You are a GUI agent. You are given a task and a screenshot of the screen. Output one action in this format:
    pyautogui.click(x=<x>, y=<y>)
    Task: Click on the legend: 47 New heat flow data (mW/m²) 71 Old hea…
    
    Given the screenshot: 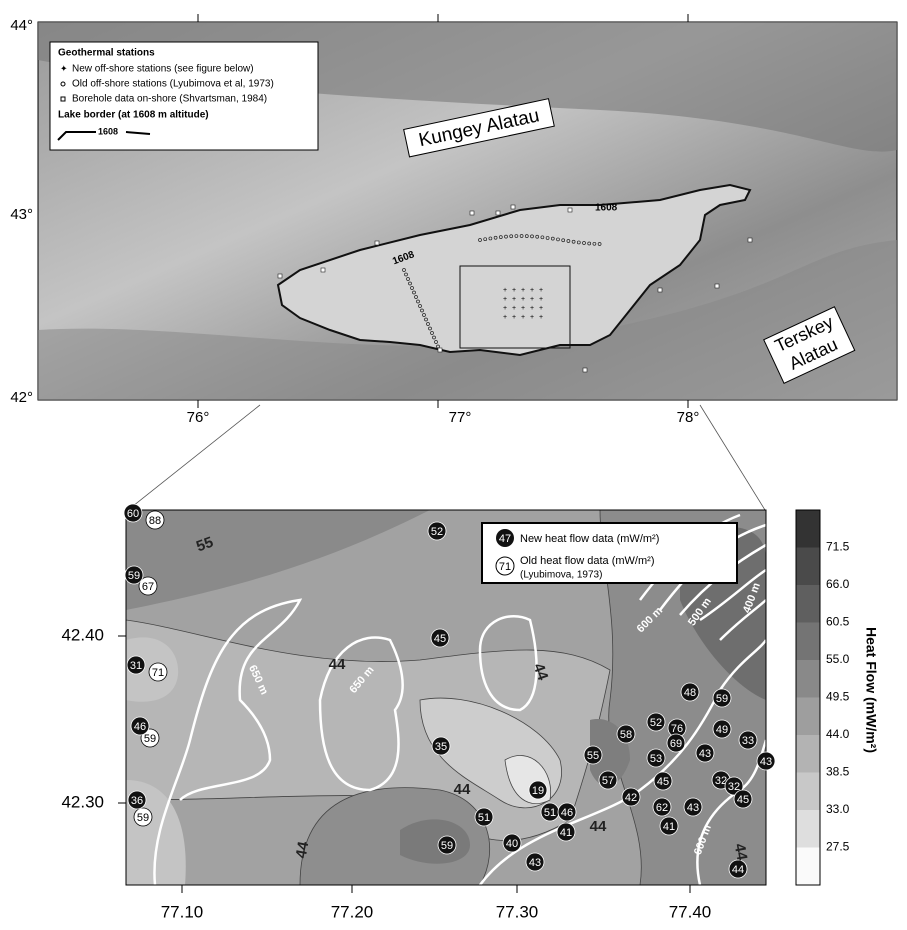 What is the action you would take?
    pyautogui.click(x=609, y=553)
    